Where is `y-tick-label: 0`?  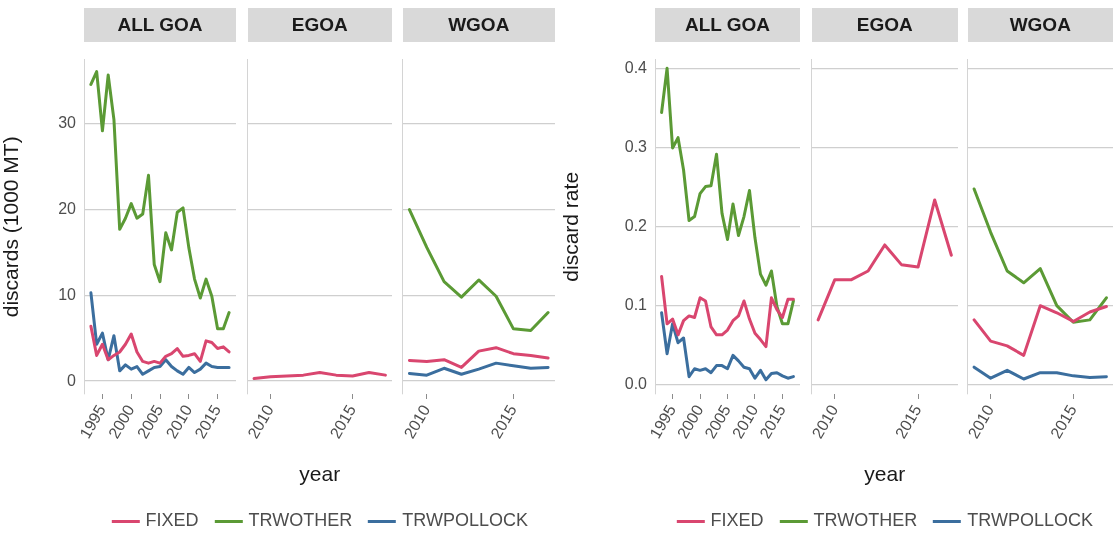
y-tick-label: 0 is located at coordinates (72, 380).